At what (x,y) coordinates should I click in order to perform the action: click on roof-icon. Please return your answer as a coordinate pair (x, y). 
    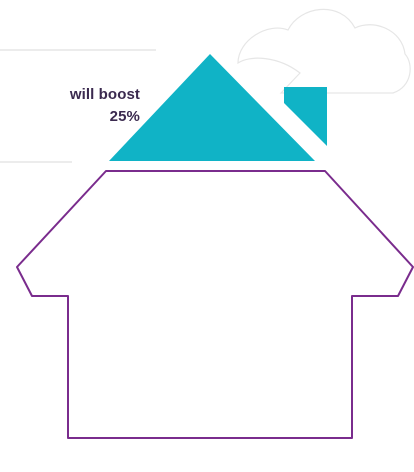
    Looking at the image, I should click on (212, 107).